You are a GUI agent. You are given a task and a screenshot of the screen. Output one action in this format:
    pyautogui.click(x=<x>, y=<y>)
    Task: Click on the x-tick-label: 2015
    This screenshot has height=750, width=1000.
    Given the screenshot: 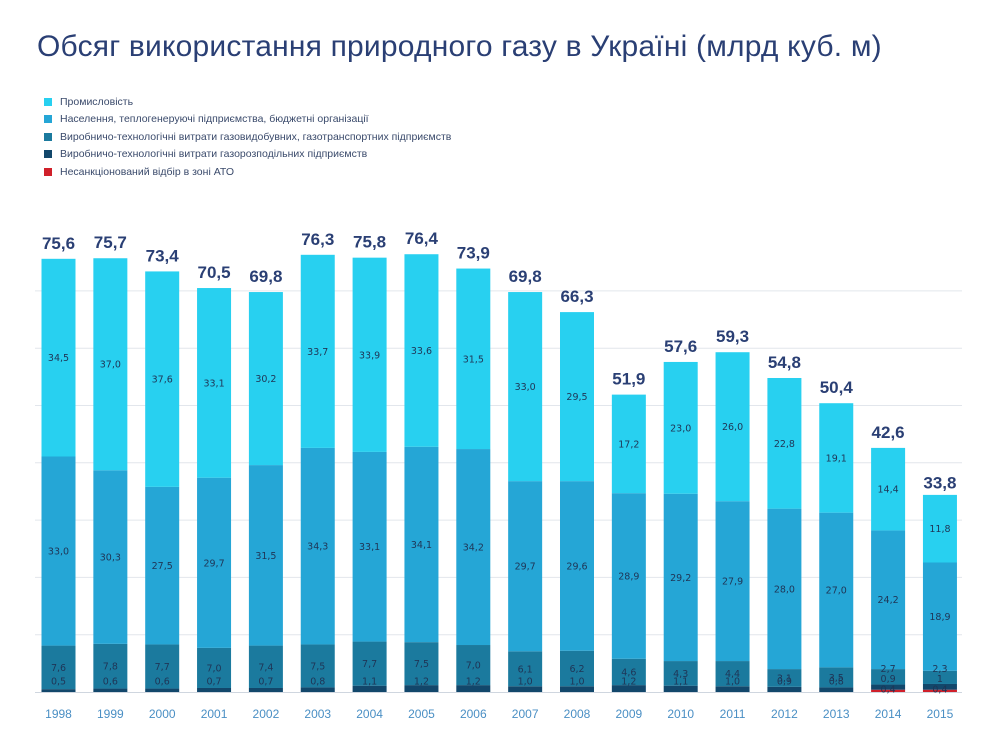 What is the action you would take?
    pyautogui.click(x=940, y=714)
    